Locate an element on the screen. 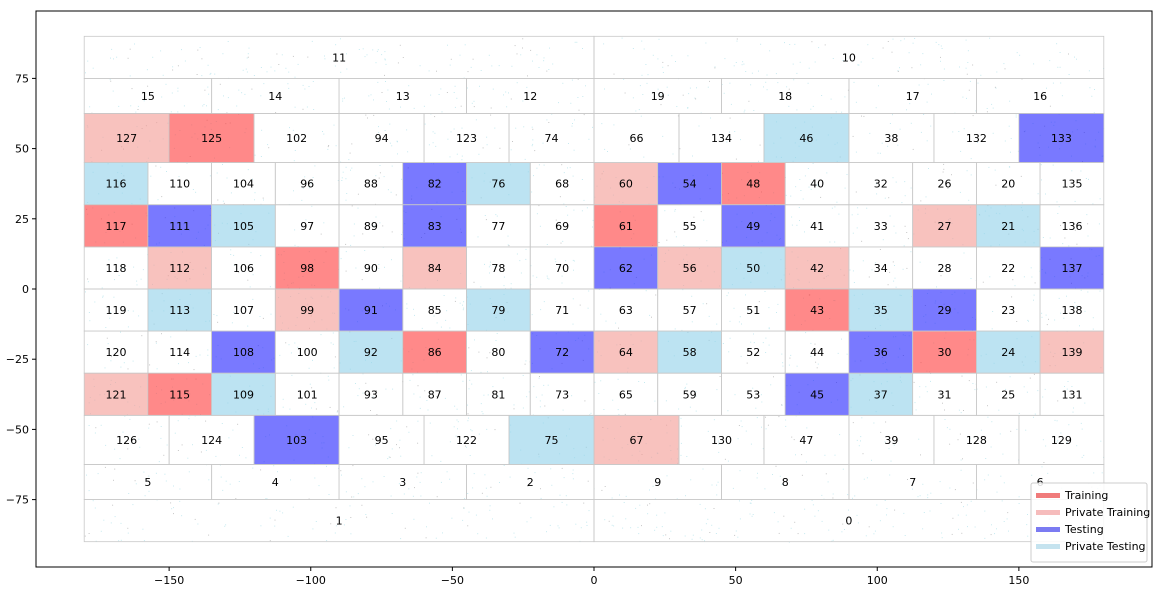  tile-label-30: 30 is located at coordinates (945, 352).